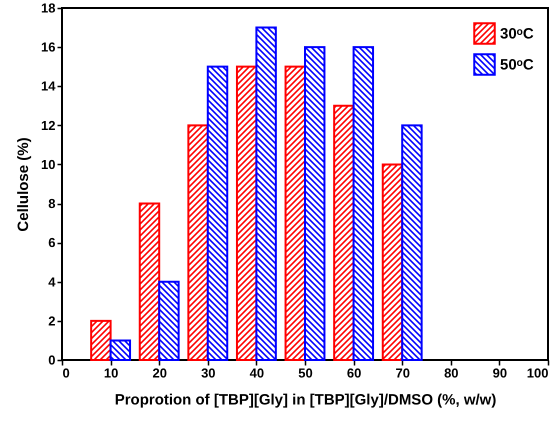 This screenshot has width=558, height=421. I want to click on x-tick-label: 50, so click(305, 373).